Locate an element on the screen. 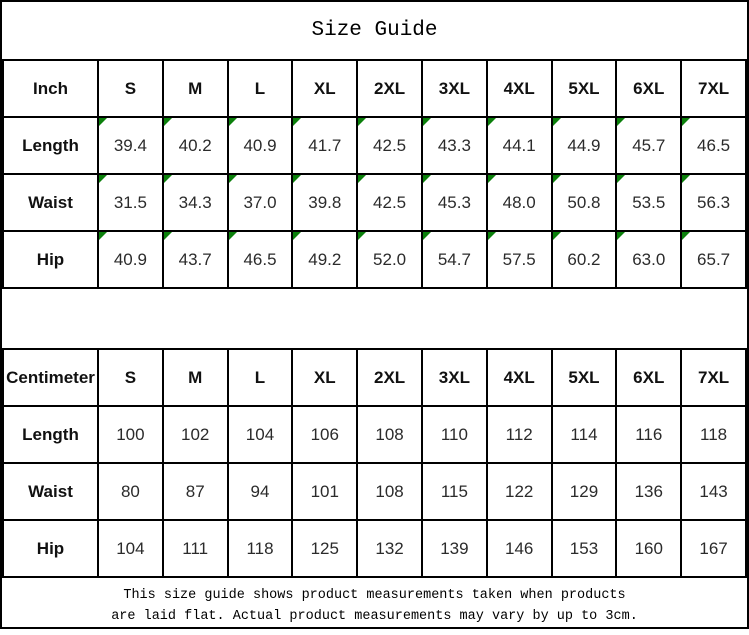  value-cell-text: 65.7 is located at coordinates (714, 259).